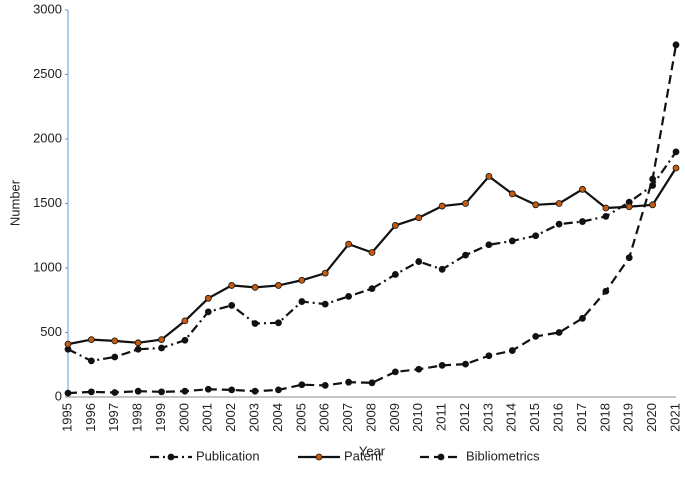  I want to click on y-tick-label: 500, so click(51, 331).